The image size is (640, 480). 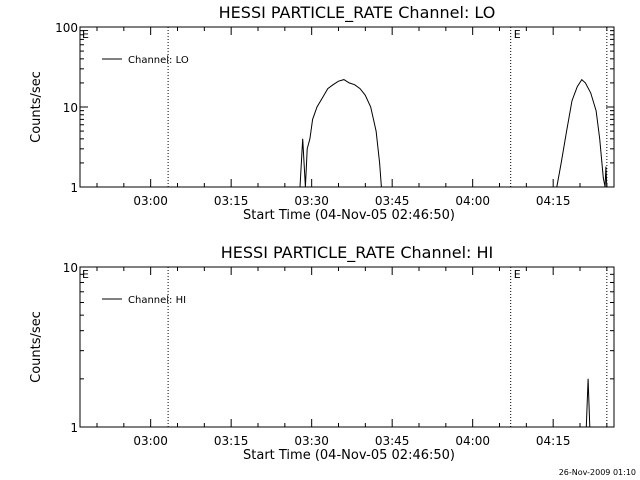 What do you see at coordinates (66, 28) in the screenshot?
I see `y-tick-label: 100` at bounding box center [66, 28].